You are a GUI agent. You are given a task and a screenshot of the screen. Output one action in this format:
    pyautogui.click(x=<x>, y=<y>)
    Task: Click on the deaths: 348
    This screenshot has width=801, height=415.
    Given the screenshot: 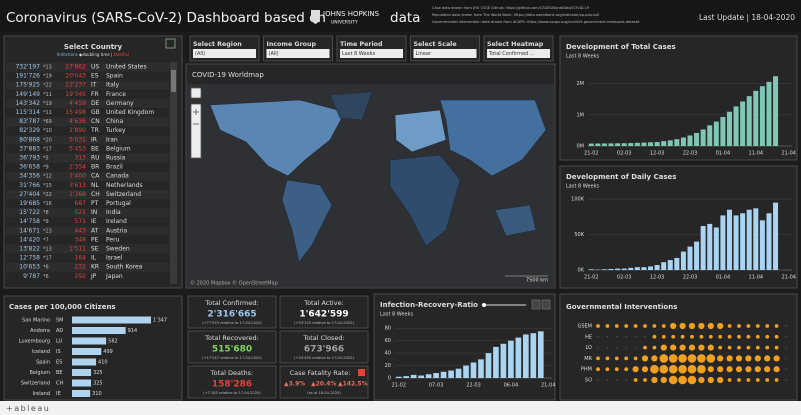 What is the action you would take?
    pyautogui.click(x=81, y=239)
    